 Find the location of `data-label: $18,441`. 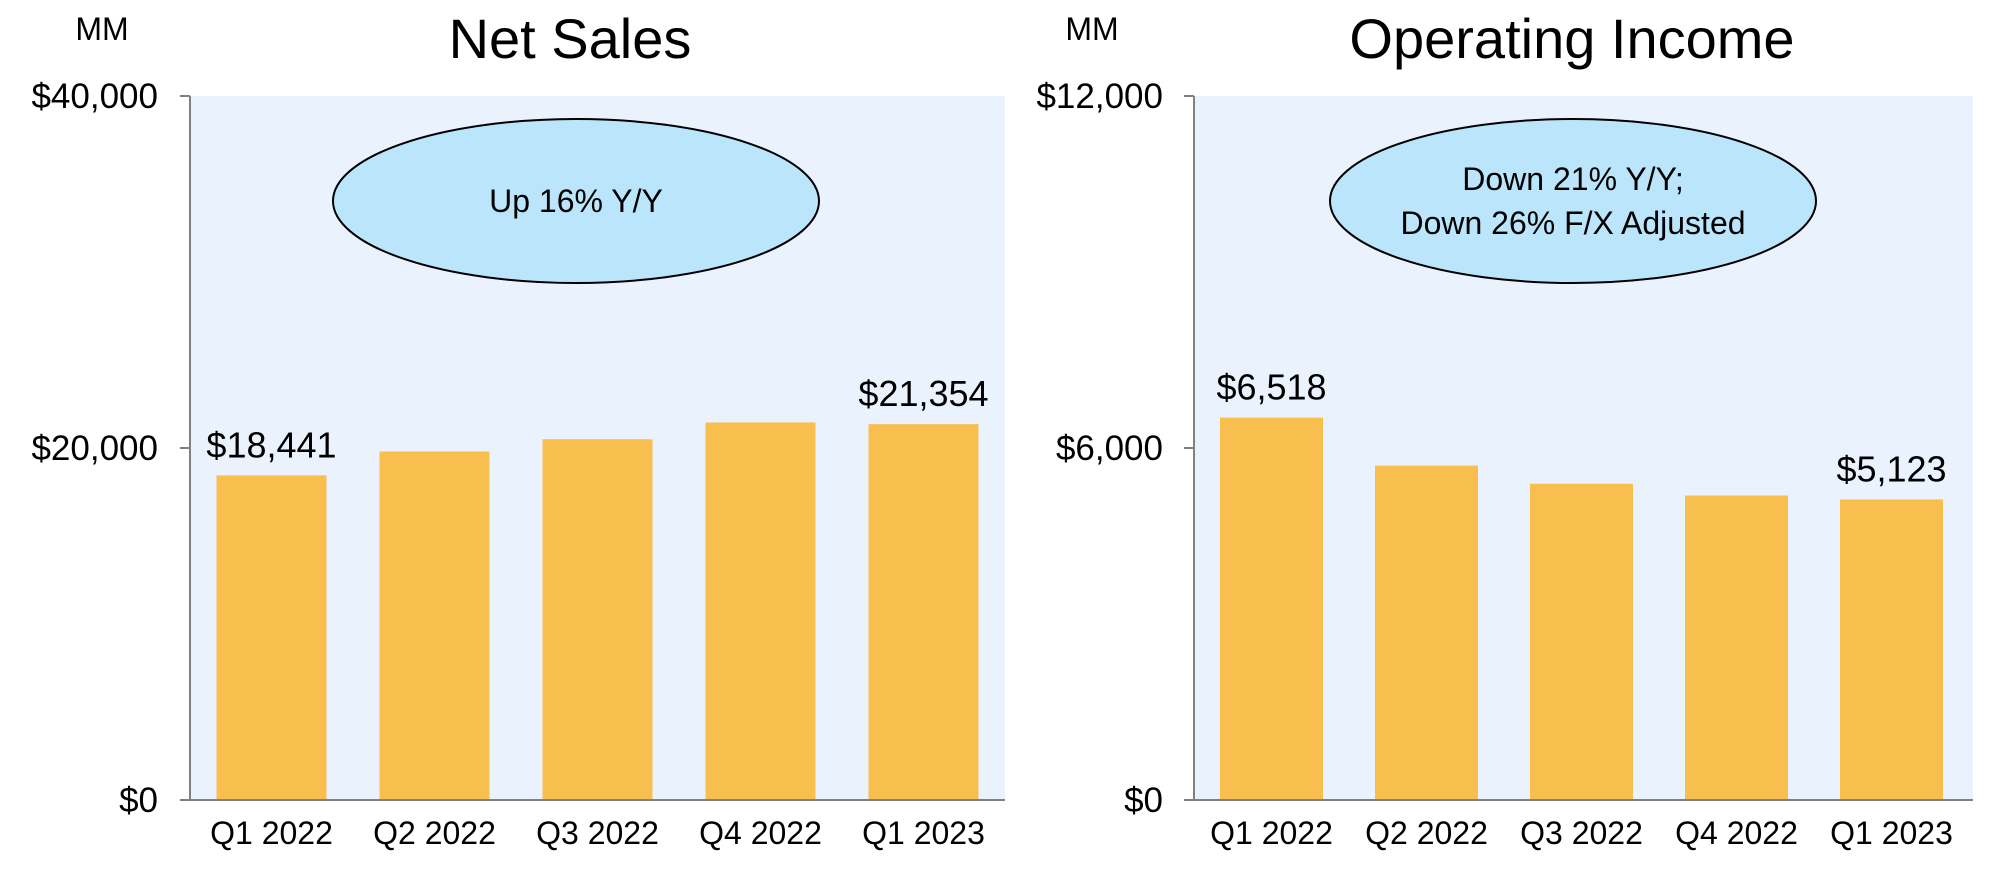

data-label: $18,441 is located at coordinates (271, 444).